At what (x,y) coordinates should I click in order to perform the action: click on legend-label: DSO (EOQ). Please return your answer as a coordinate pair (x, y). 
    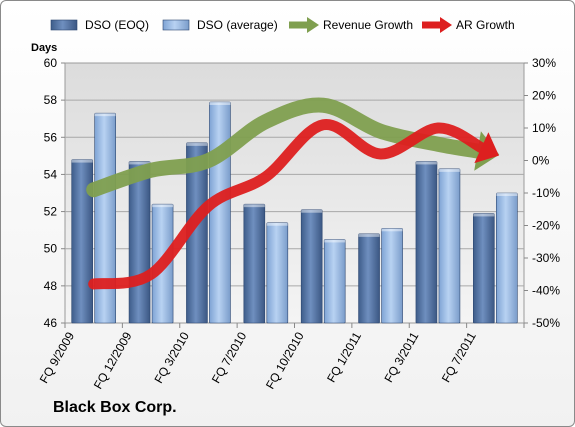
    Looking at the image, I should click on (117, 25).